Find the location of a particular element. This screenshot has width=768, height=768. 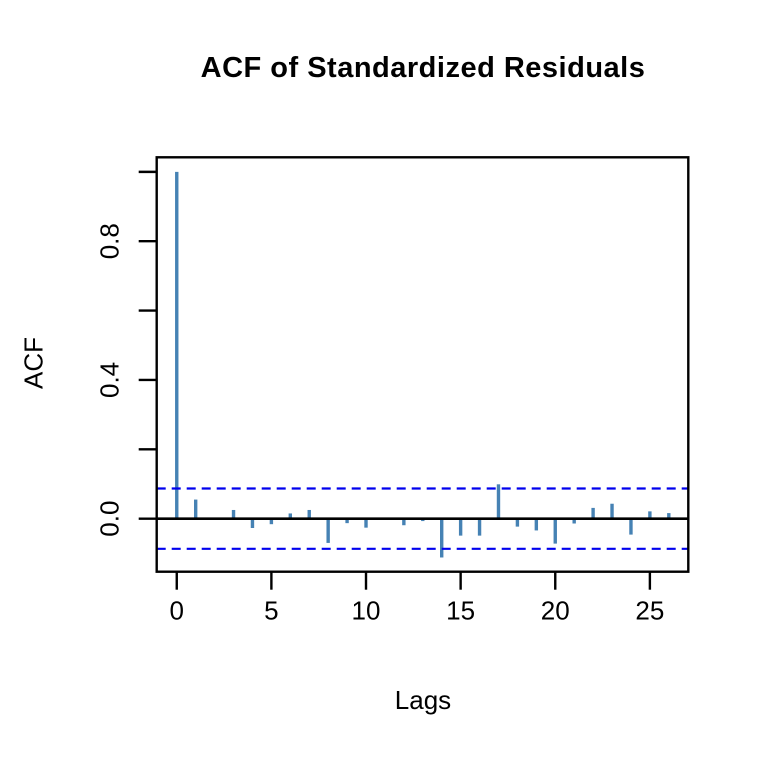

y-tick-label-0.4: 0.4 is located at coordinates (110, 380).